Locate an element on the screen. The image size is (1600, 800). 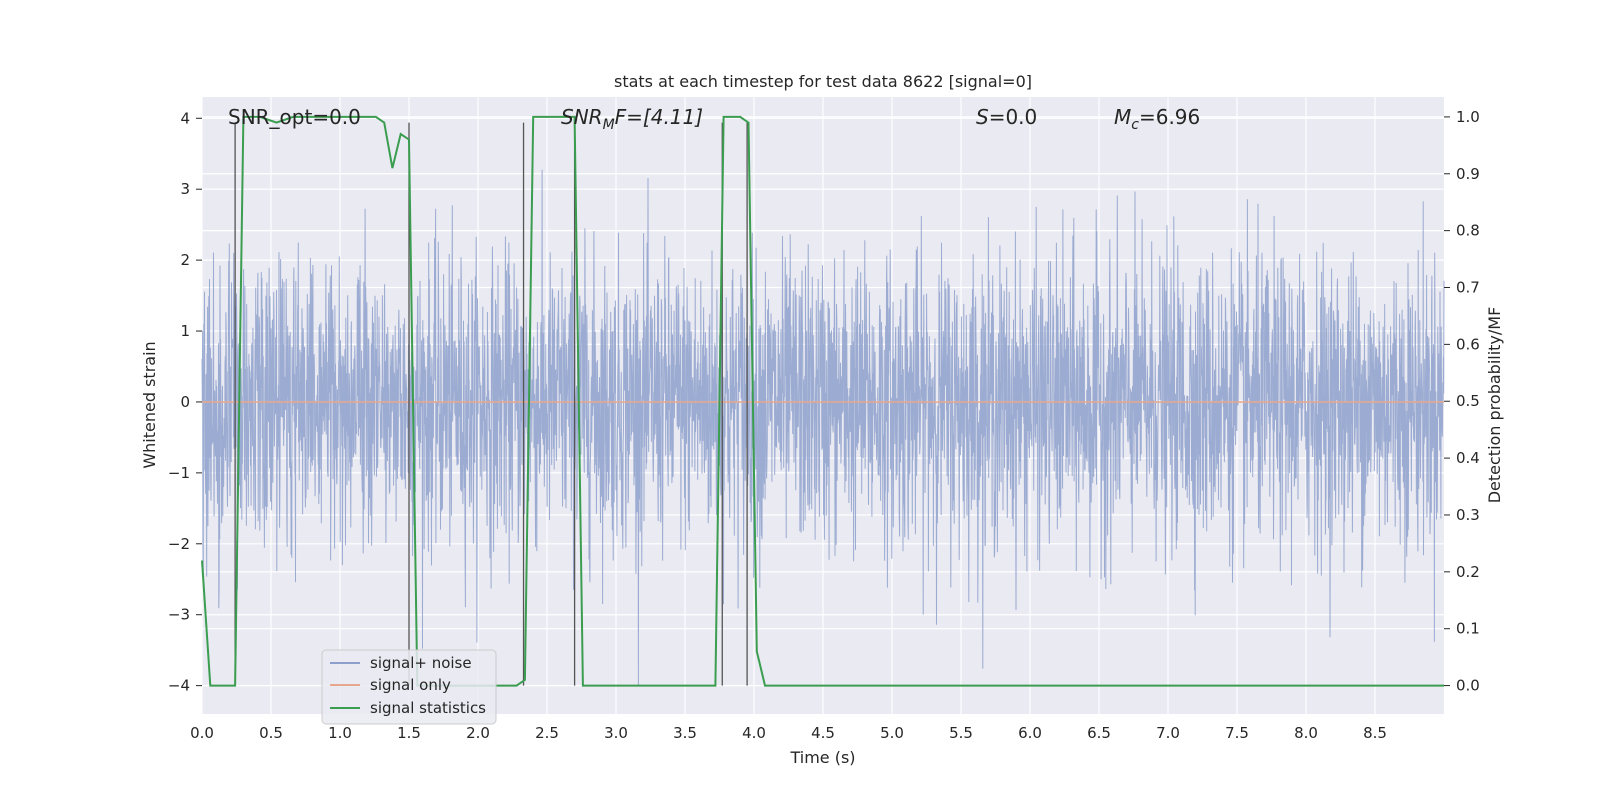
x-tick-label-3: 1.5 is located at coordinates (409, 733).